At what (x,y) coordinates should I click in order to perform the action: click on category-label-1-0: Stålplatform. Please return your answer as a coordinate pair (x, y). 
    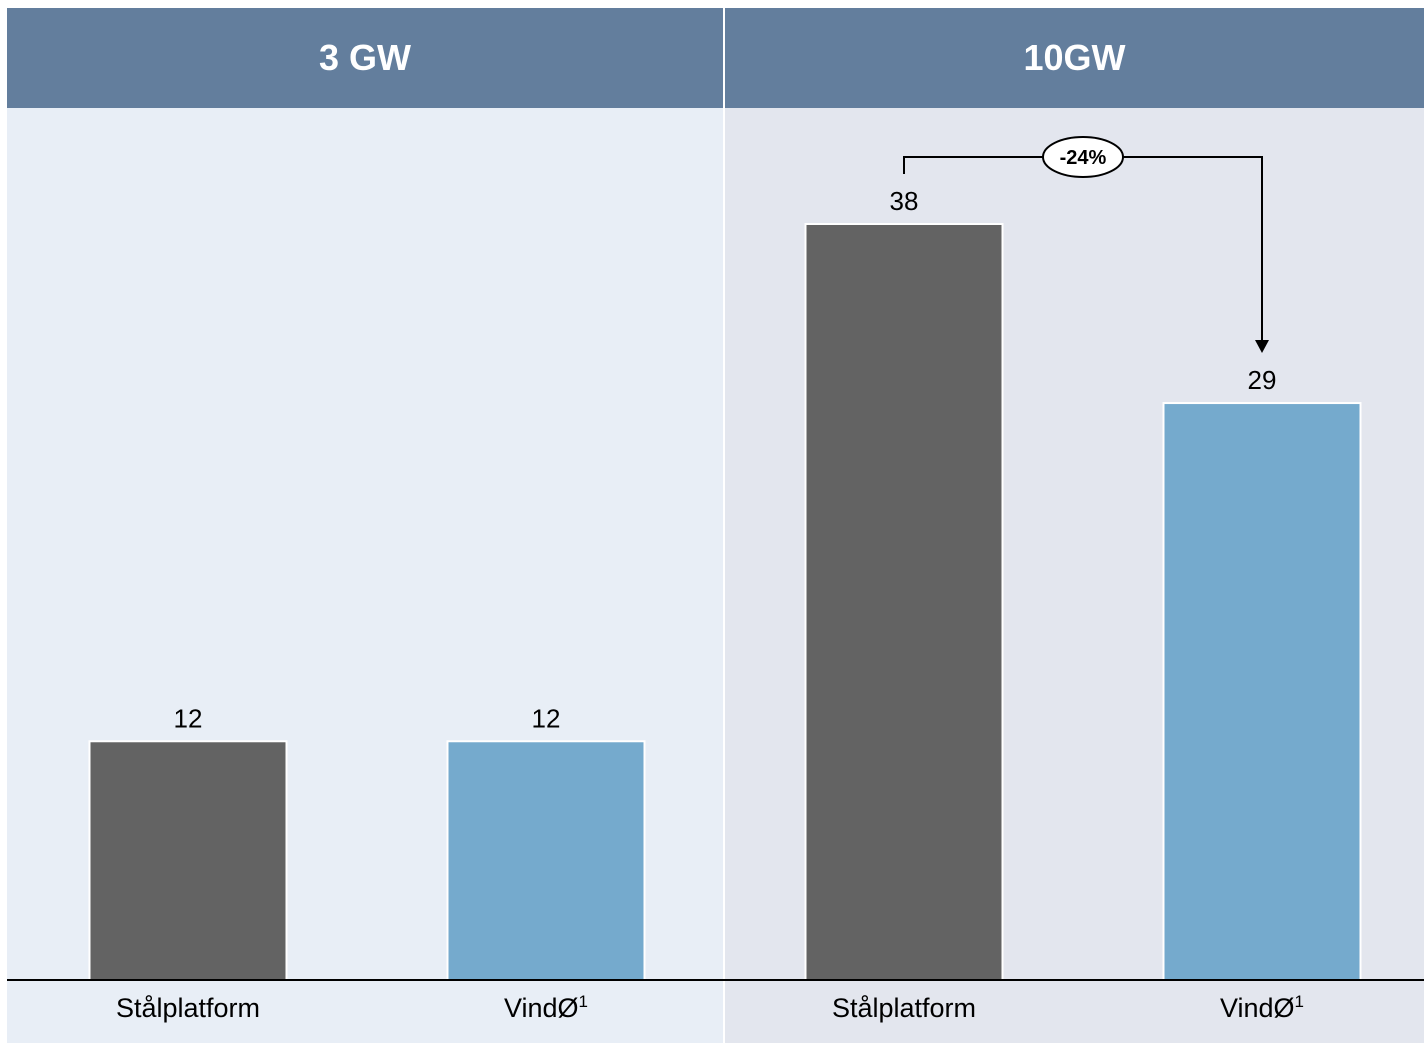
    Looking at the image, I should click on (904, 1008).